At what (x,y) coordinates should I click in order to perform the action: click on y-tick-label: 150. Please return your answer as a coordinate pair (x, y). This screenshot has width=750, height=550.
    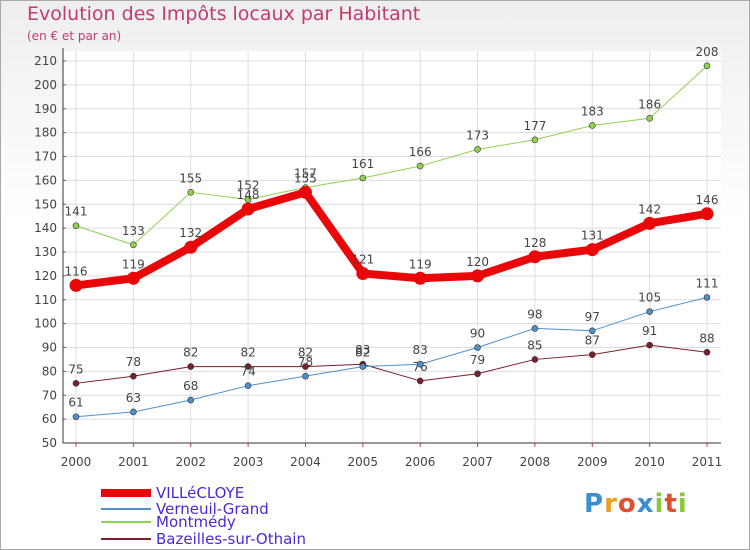
    Looking at the image, I should click on (45, 204).